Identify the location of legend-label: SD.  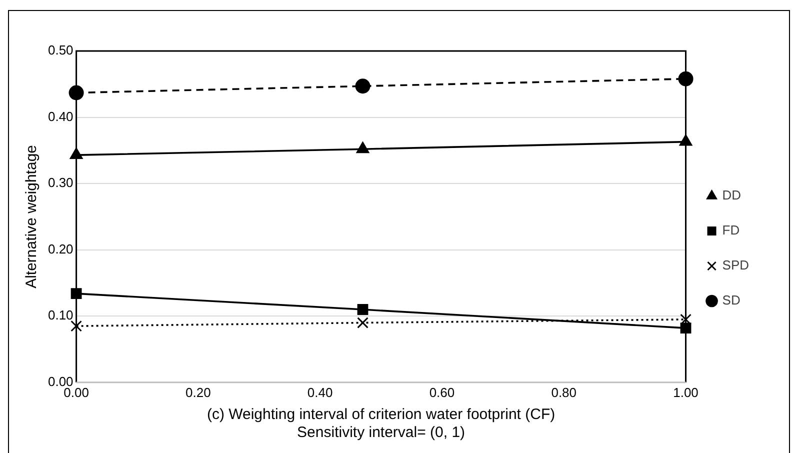
(731, 300).